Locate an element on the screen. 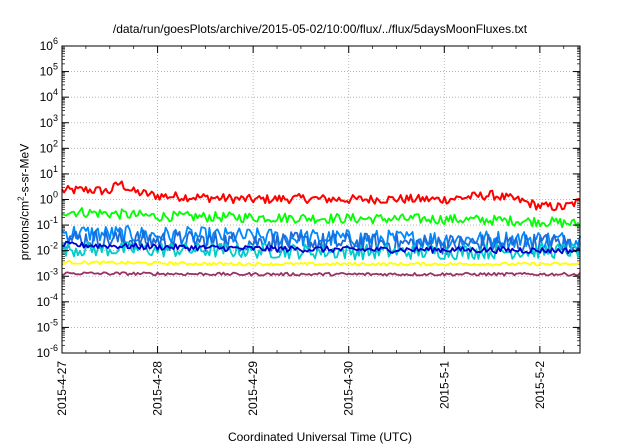 This screenshot has height=448, width=640. y-tick-label: 10³ is located at coordinates (49, 121).